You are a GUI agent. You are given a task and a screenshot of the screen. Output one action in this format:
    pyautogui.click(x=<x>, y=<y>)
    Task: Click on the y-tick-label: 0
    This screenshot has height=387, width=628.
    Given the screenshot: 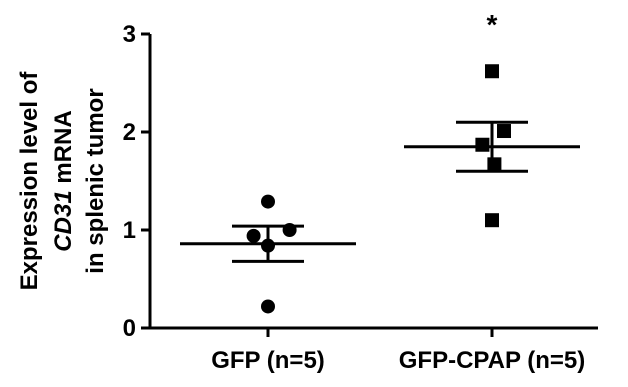 What is the action you would take?
    pyautogui.click(x=129, y=328)
    